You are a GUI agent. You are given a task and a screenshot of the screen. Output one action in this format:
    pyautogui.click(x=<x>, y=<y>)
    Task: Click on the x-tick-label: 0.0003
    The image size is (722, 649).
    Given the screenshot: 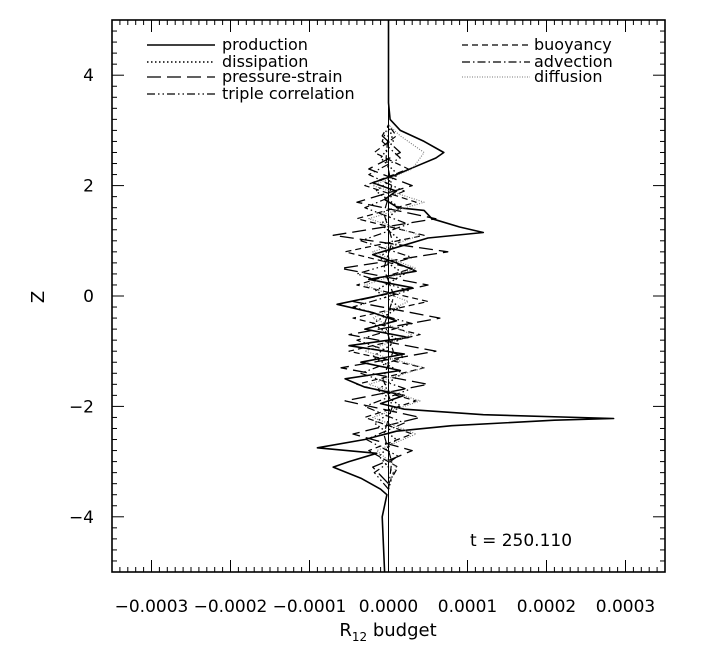 What is the action you would take?
    pyautogui.click(x=625, y=607)
    